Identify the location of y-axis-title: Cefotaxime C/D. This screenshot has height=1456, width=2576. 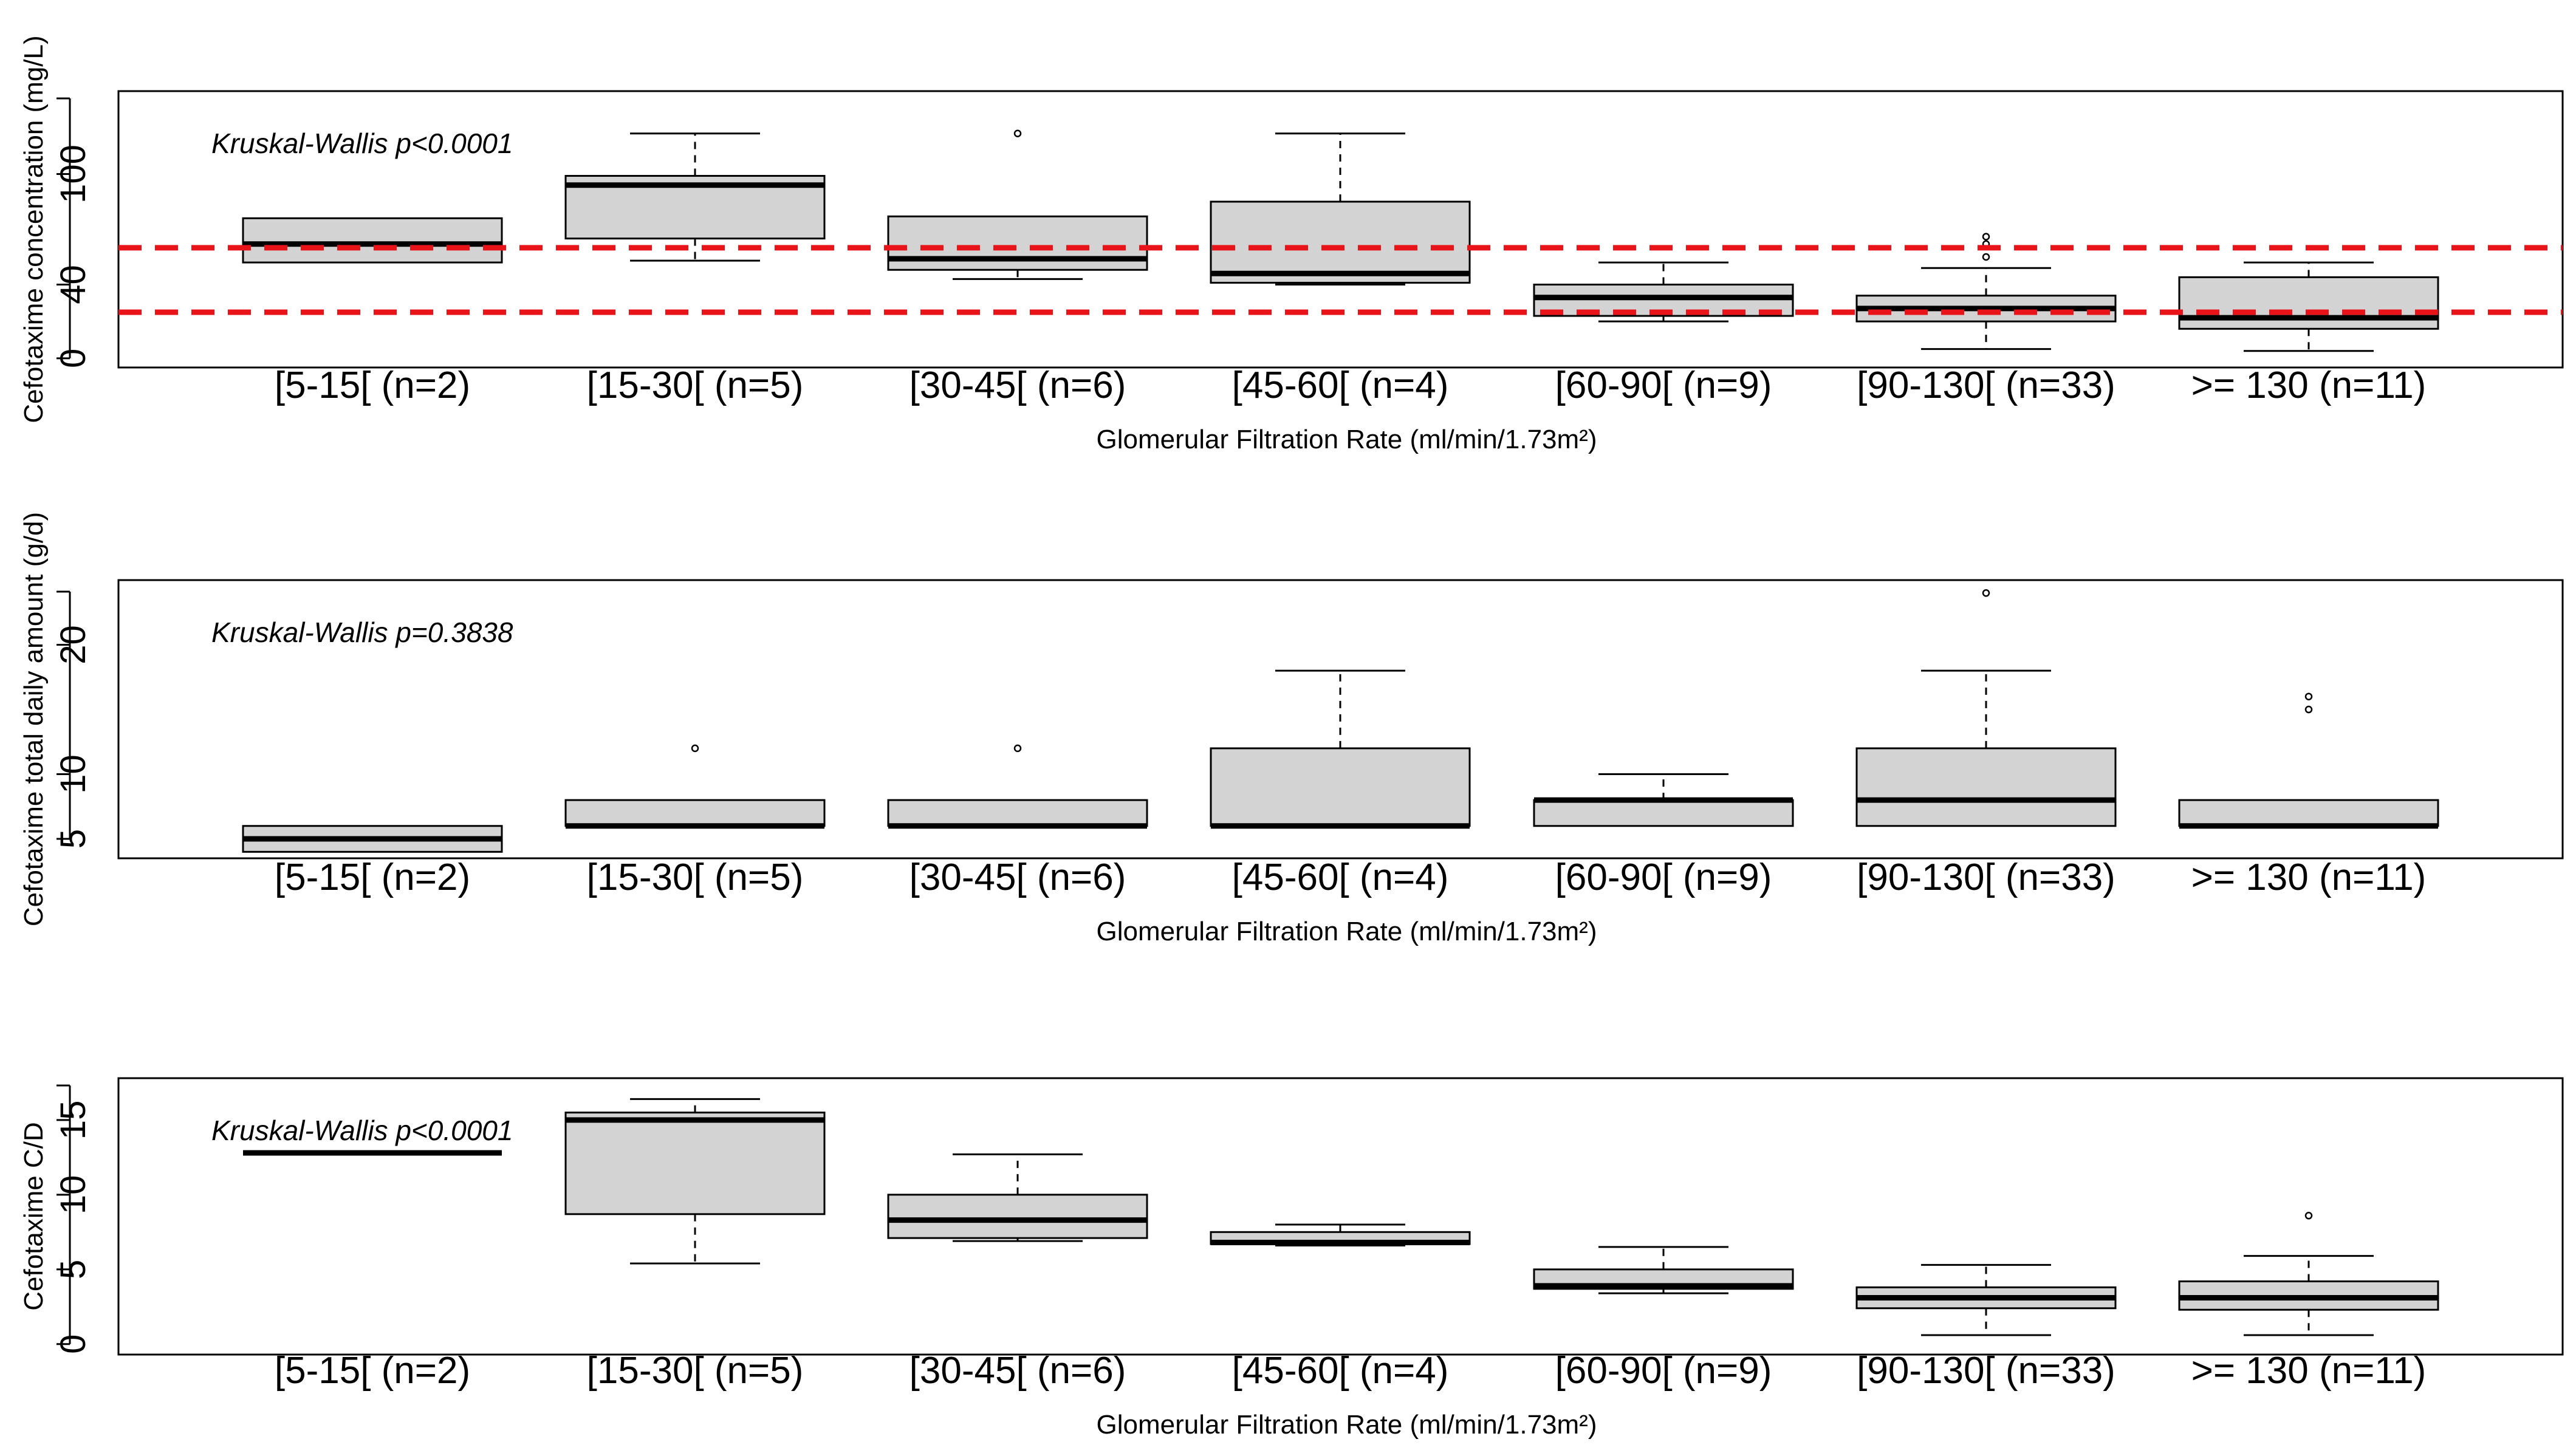
(34, 1216).